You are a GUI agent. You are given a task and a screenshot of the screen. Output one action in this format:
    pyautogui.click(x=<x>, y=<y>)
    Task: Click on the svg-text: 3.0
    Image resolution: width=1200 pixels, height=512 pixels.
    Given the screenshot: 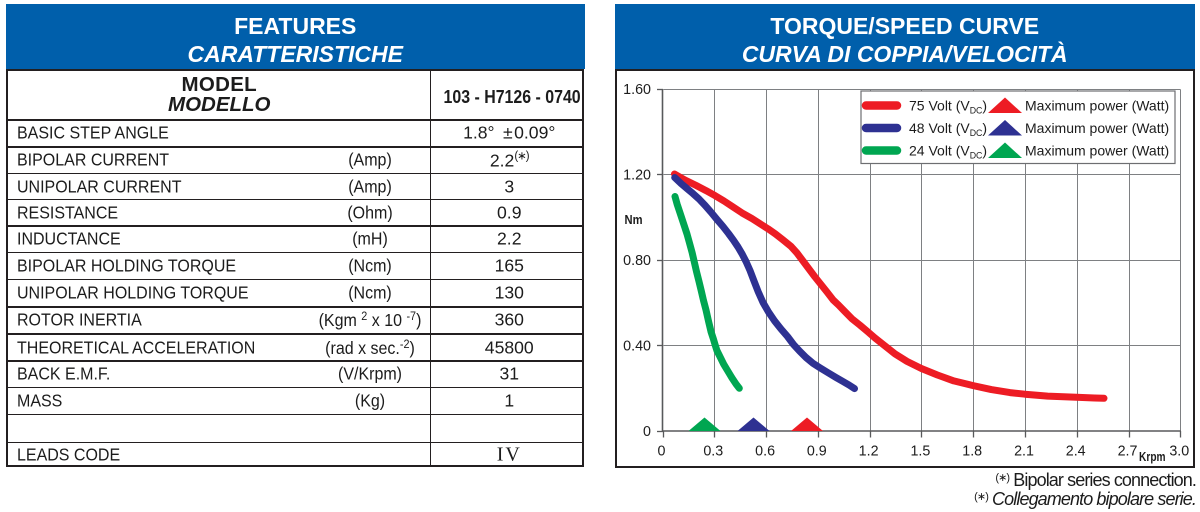 What is the action you would take?
    pyautogui.click(x=1179, y=451)
    